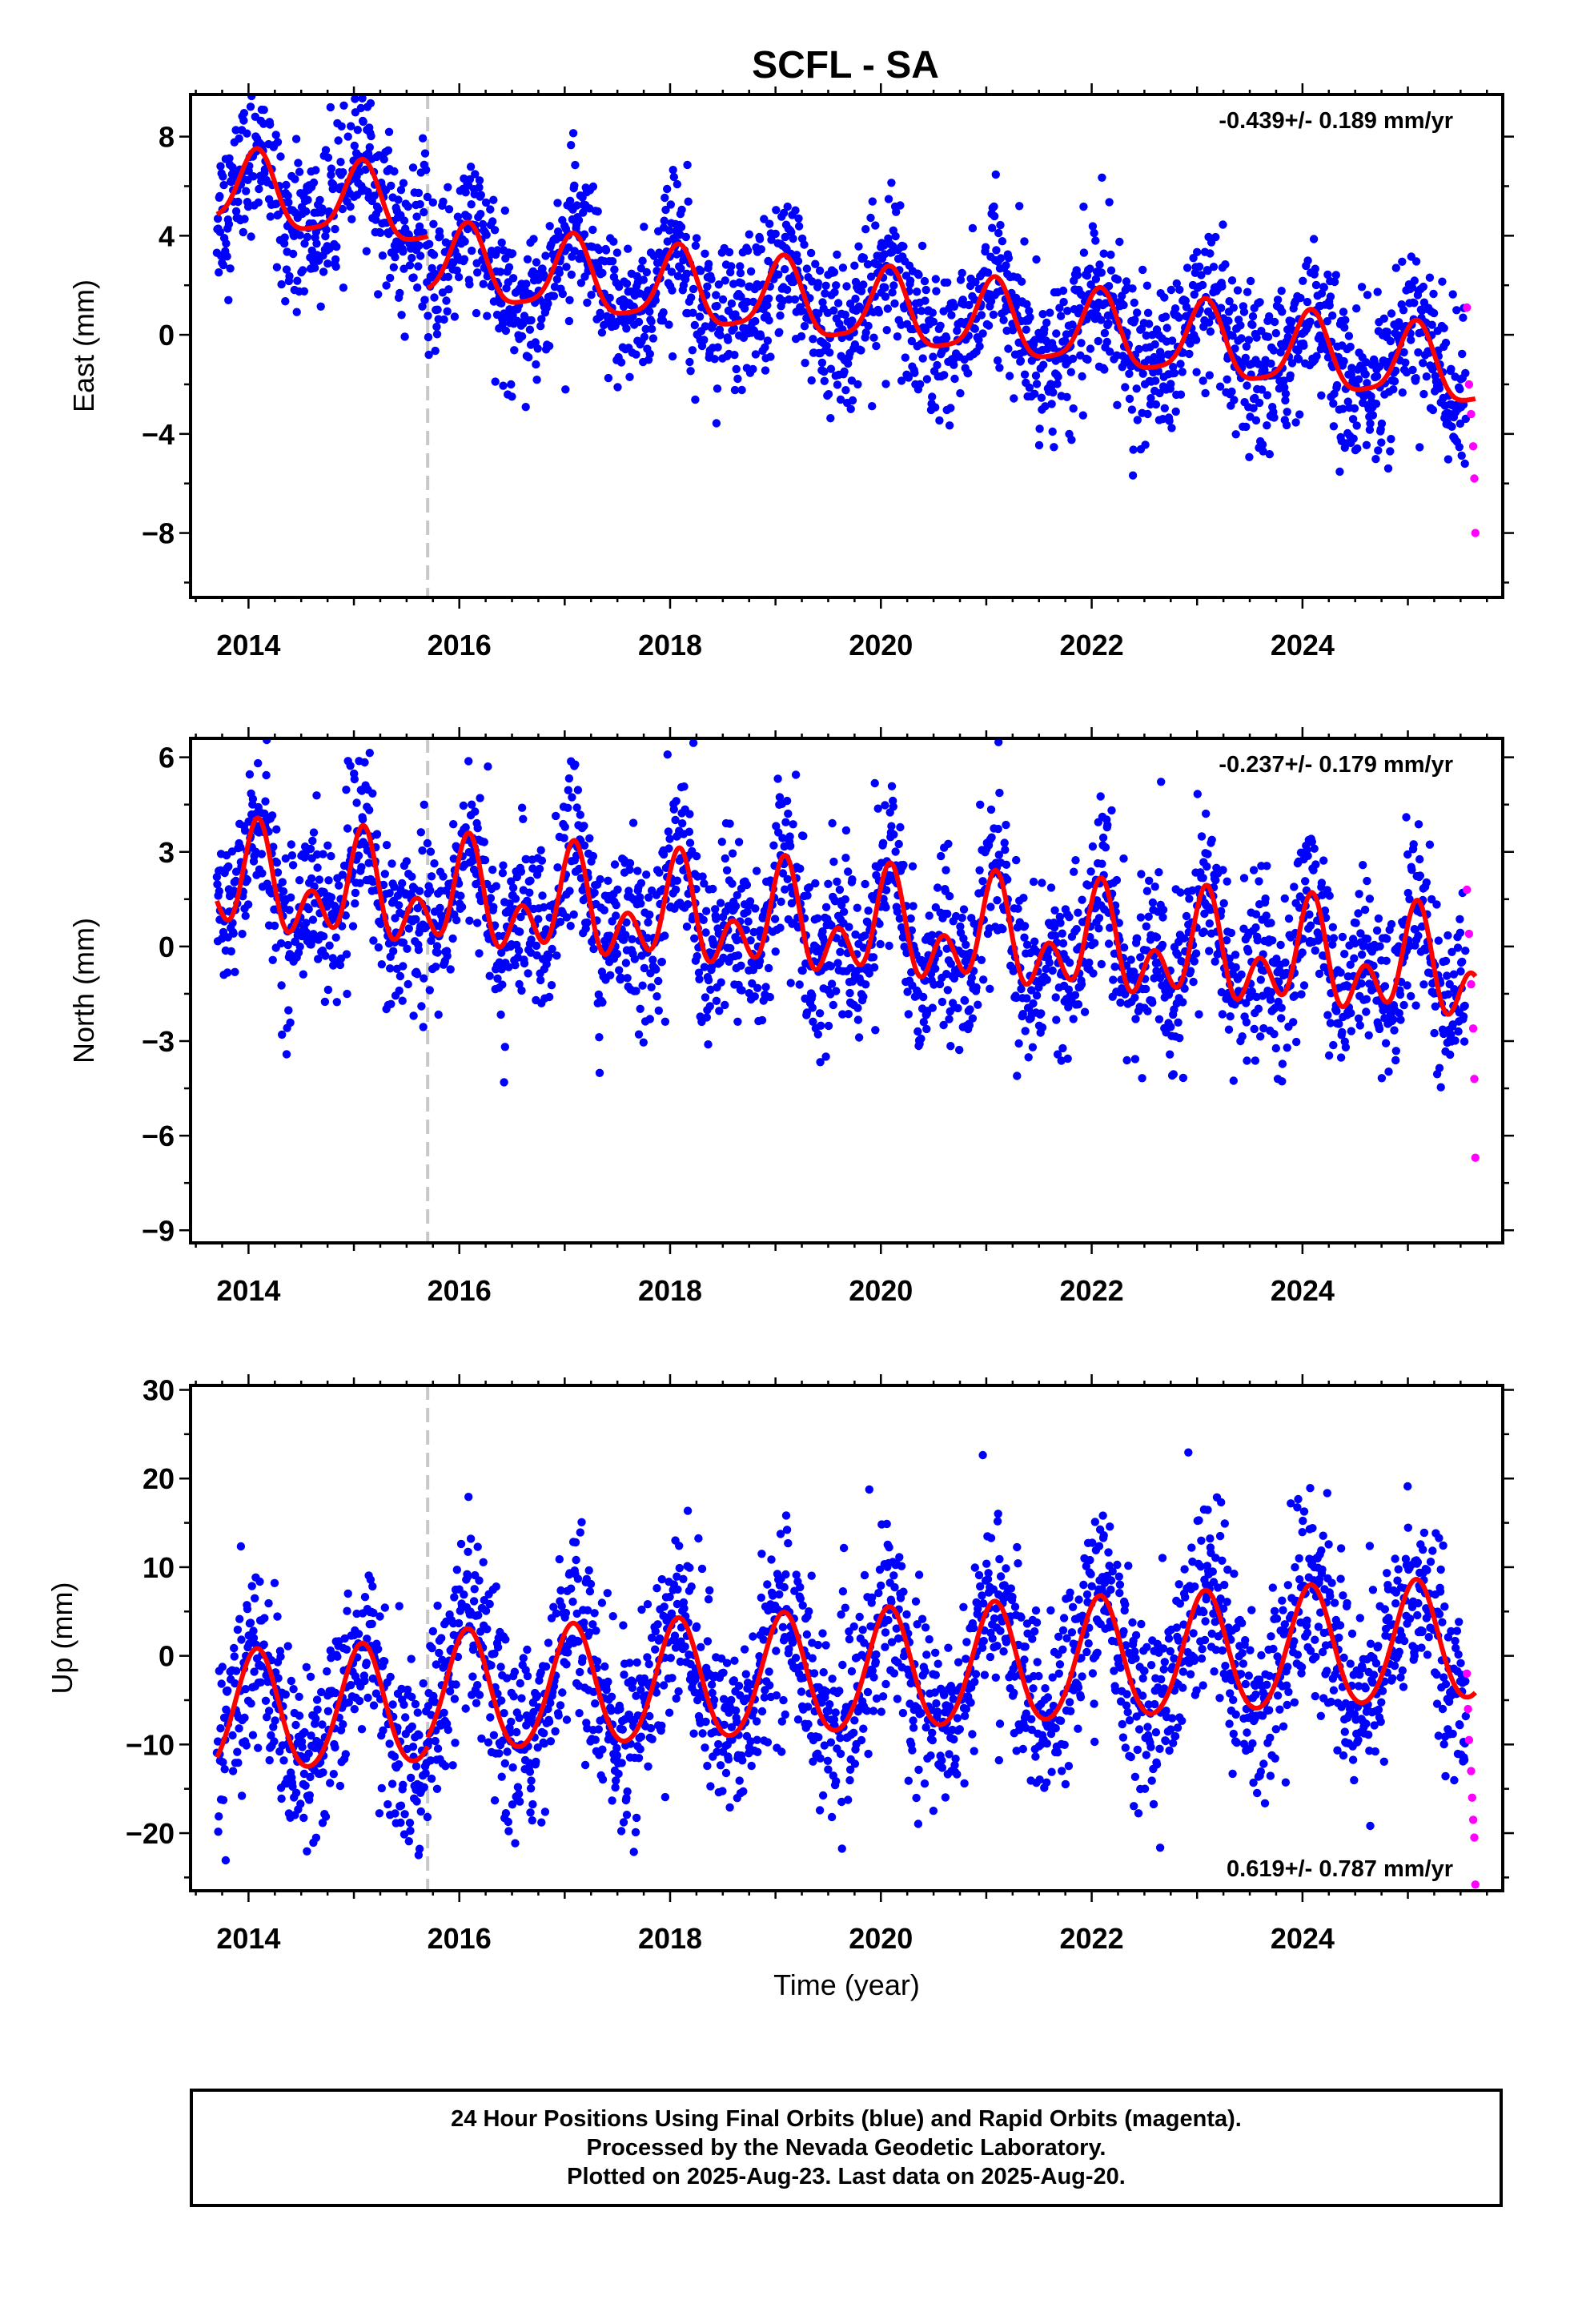 Image resolution: width=1582 pixels, height=2324 pixels. What do you see at coordinates (1336, 121) in the screenshot?
I see `velocity-rate-label: -0.439+/- 0.189 mm/yr` at bounding box center [1336, 121].